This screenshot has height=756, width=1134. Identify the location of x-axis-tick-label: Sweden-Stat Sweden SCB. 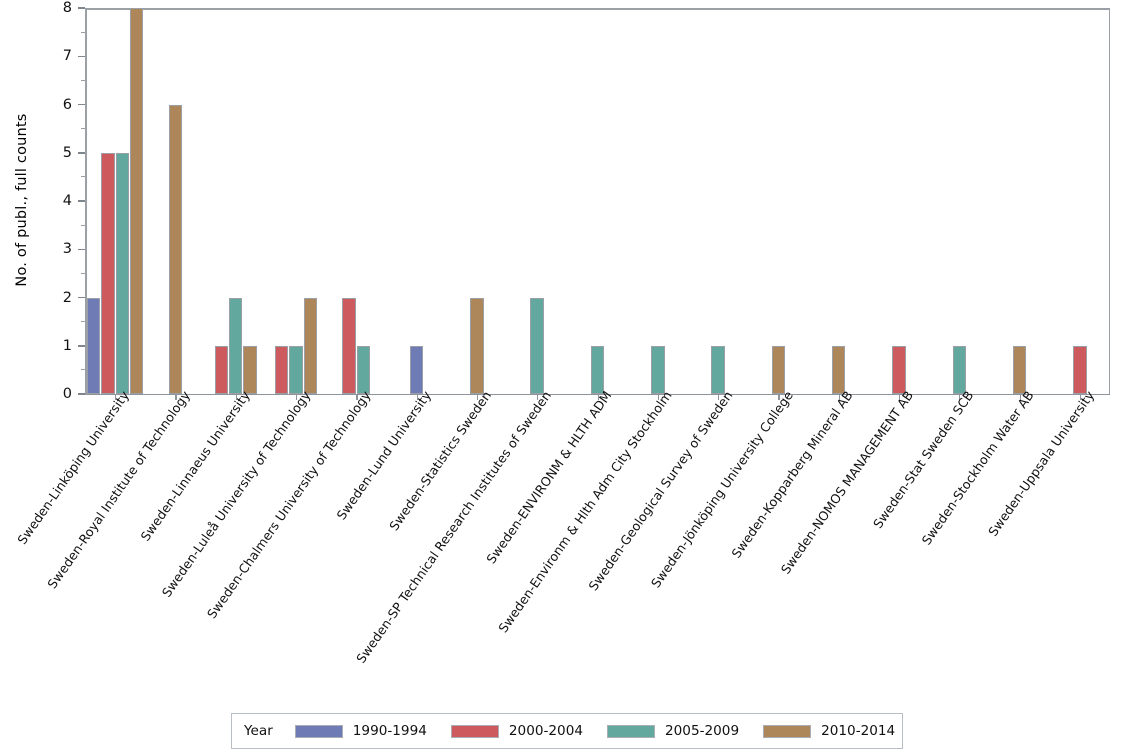
(923, 460).